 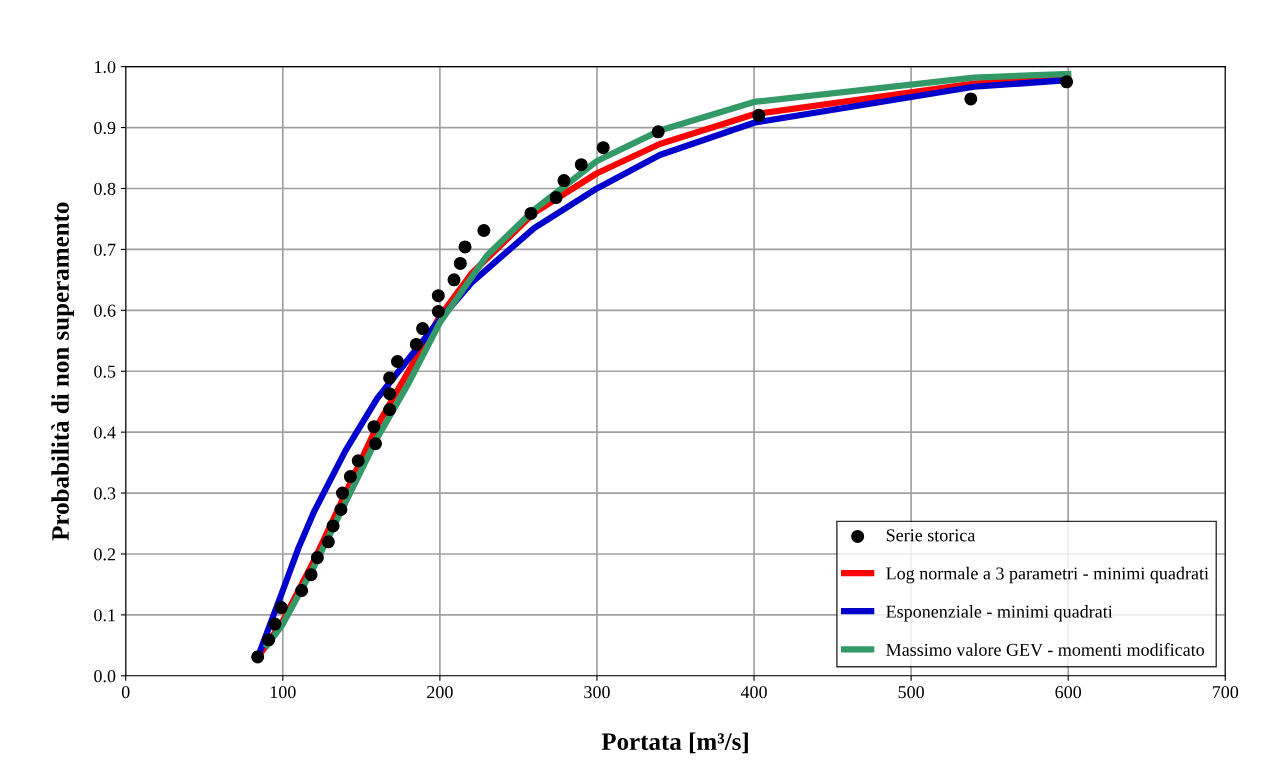 I want to click on legend-label: Serie storica, so click(x=931, y=535).